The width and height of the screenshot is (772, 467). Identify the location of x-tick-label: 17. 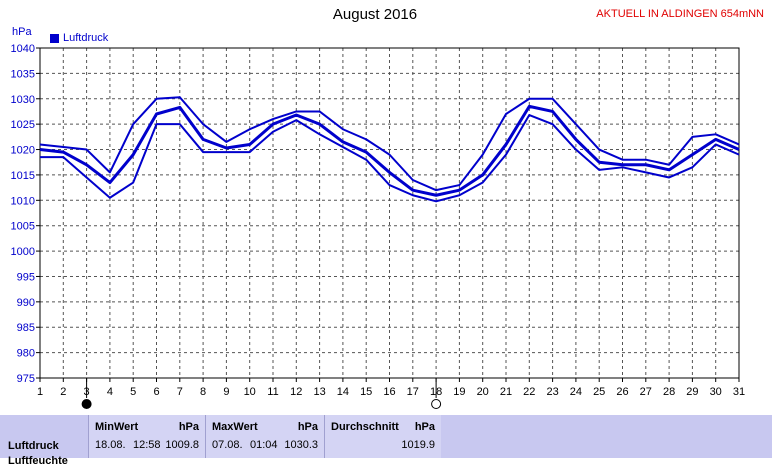
(413, 392).